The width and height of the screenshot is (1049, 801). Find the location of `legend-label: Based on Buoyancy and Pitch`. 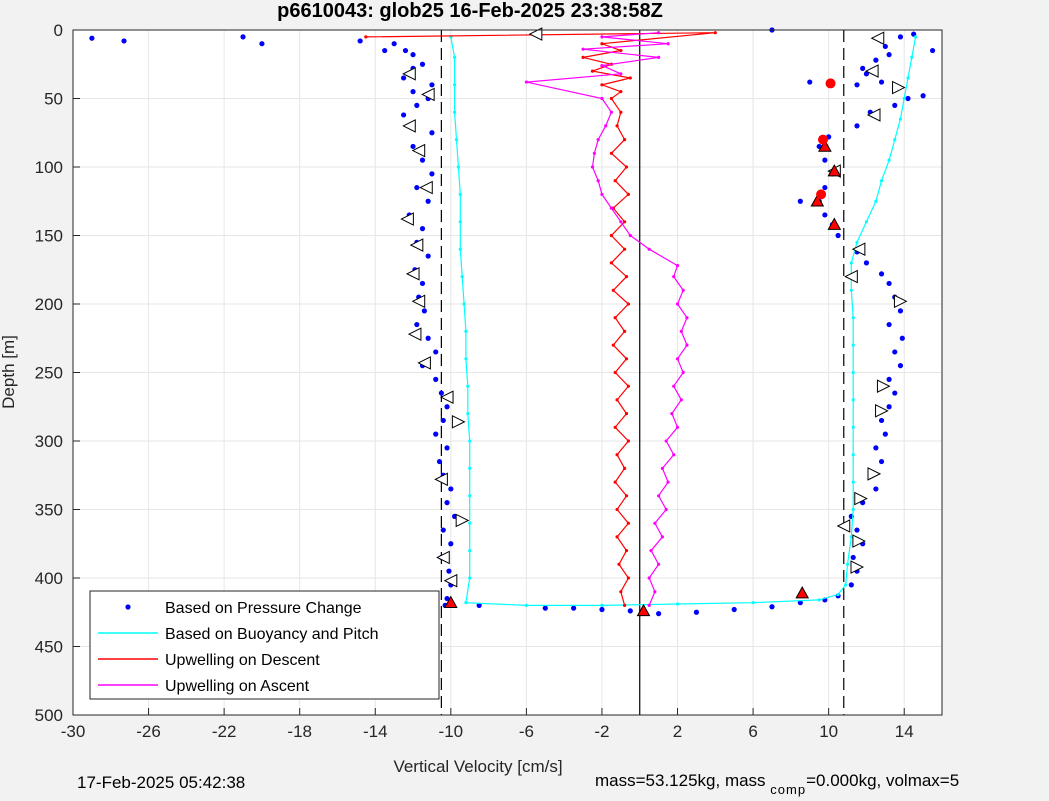

legend-label: Based on Buoyancy and Pitch is located at coordinates (271, 634).